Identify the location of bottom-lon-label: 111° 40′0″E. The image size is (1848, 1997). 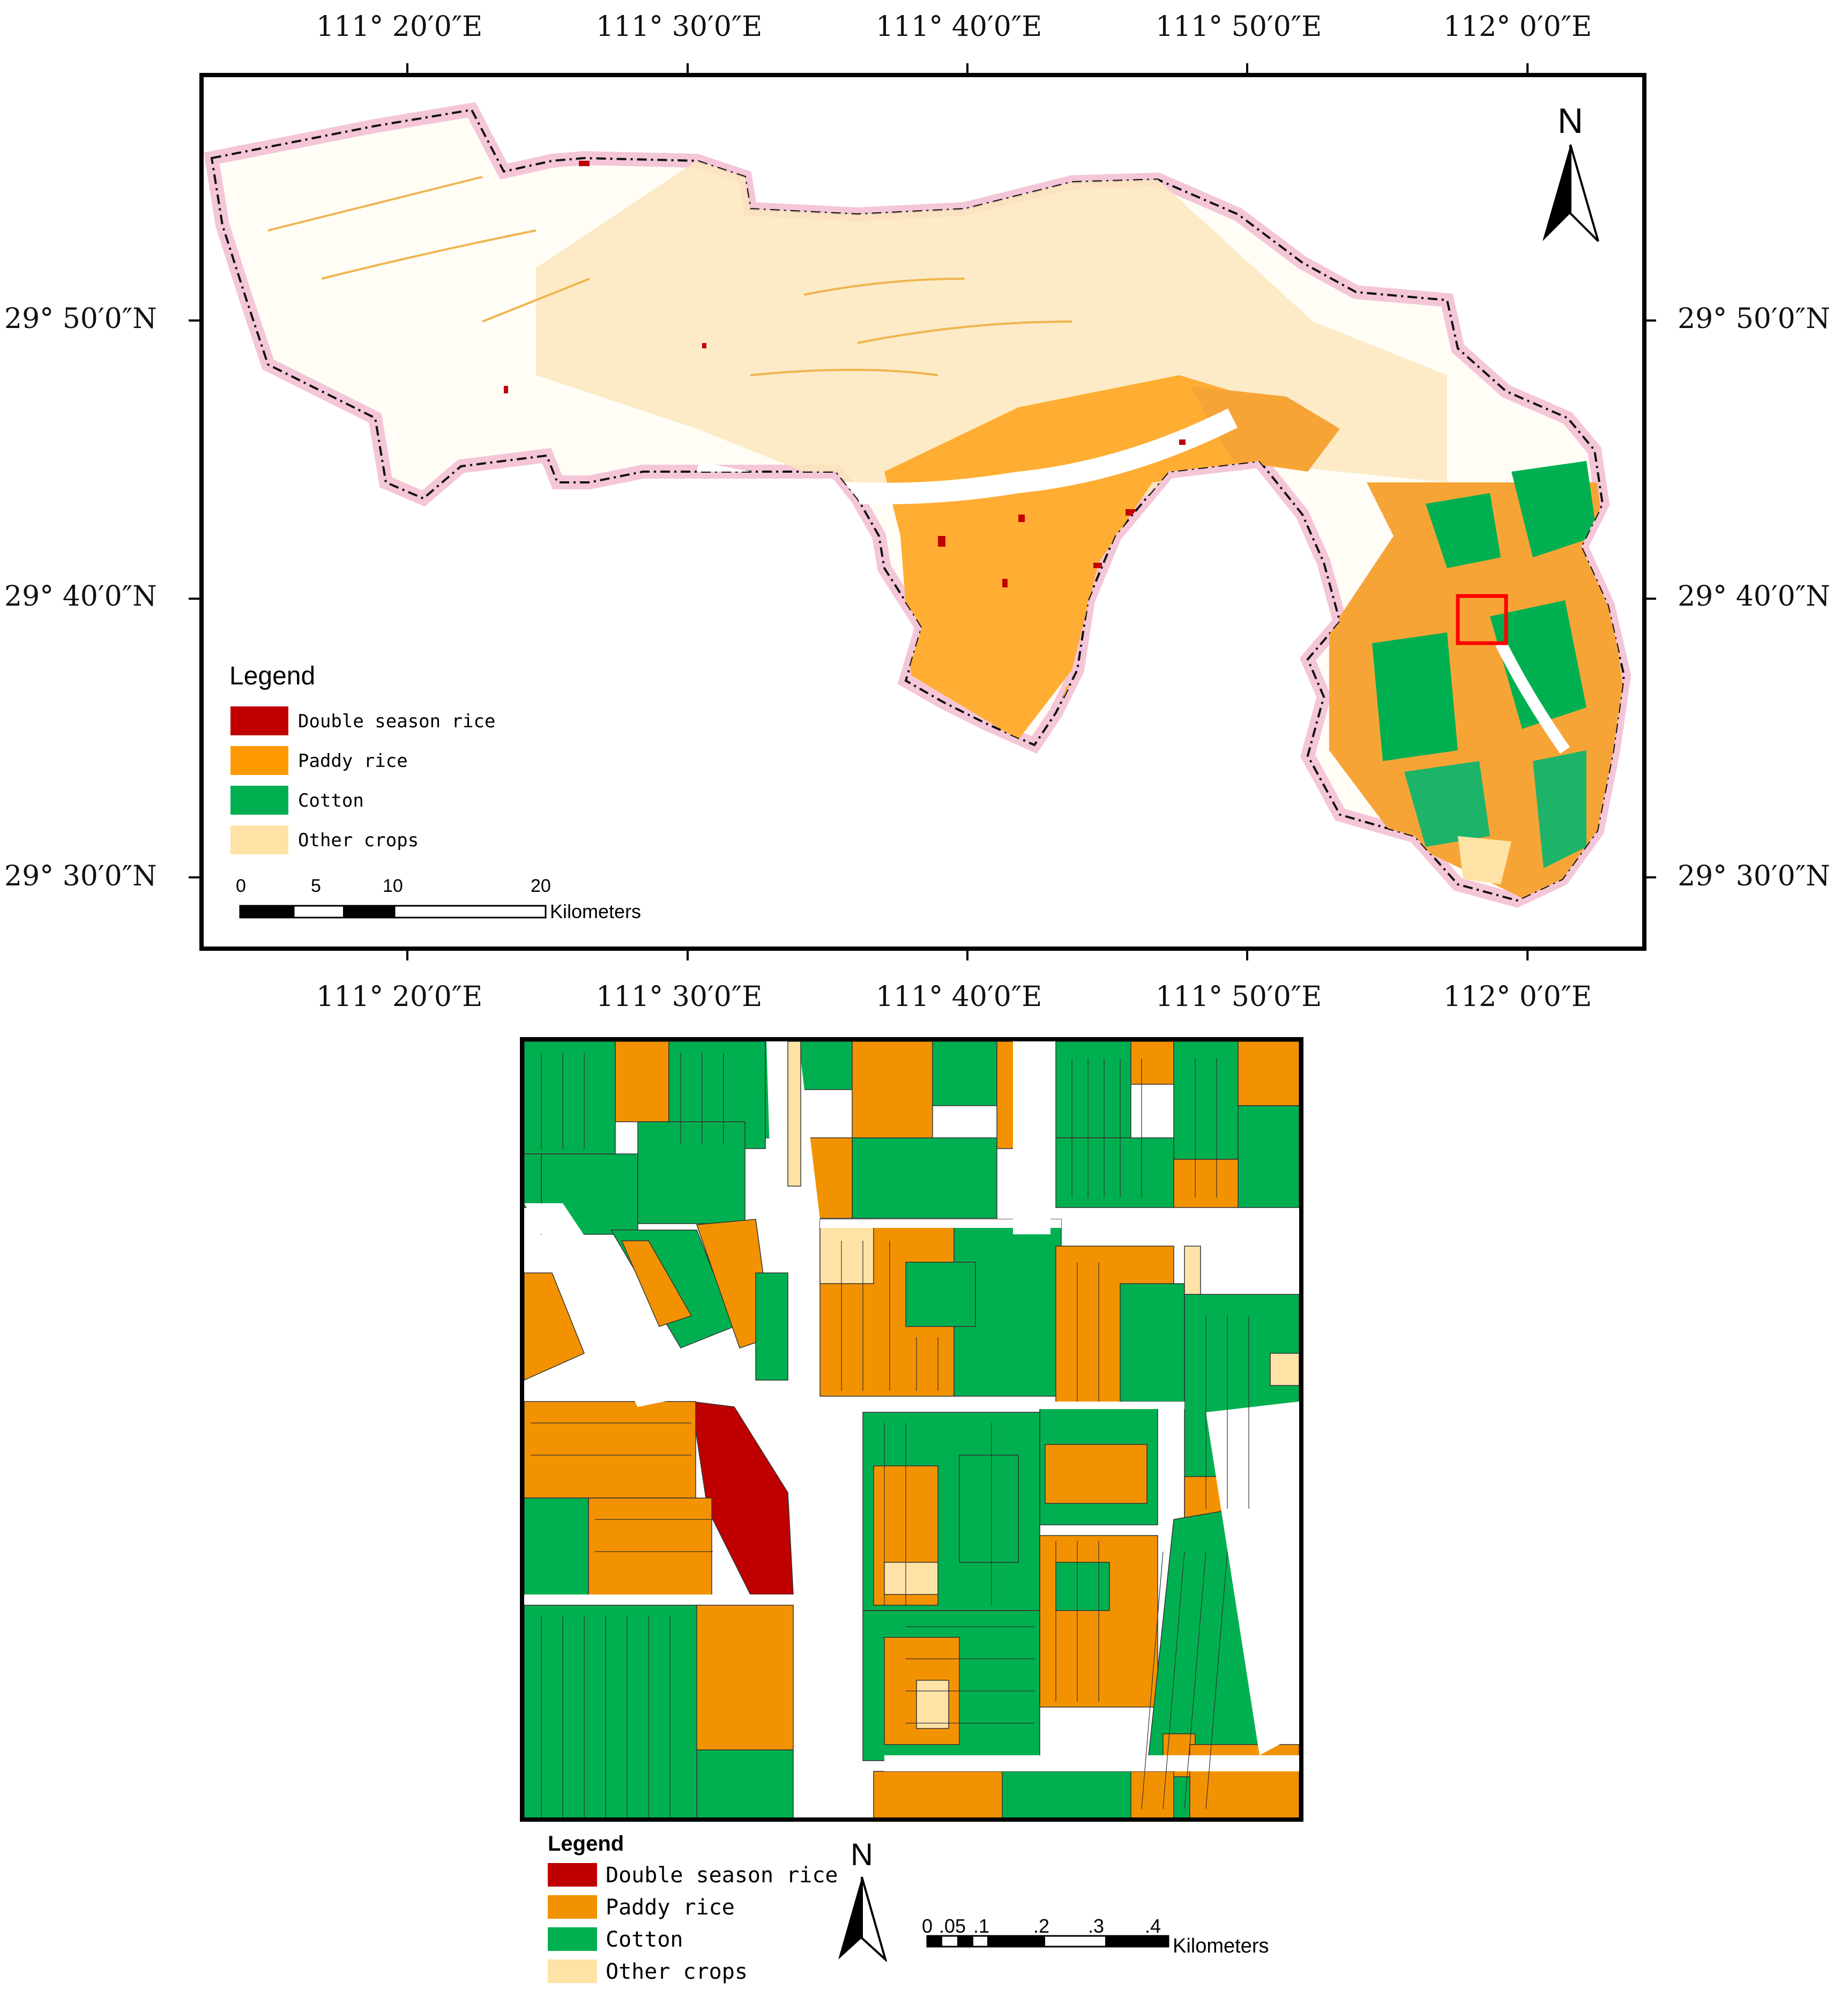
(959, 997).